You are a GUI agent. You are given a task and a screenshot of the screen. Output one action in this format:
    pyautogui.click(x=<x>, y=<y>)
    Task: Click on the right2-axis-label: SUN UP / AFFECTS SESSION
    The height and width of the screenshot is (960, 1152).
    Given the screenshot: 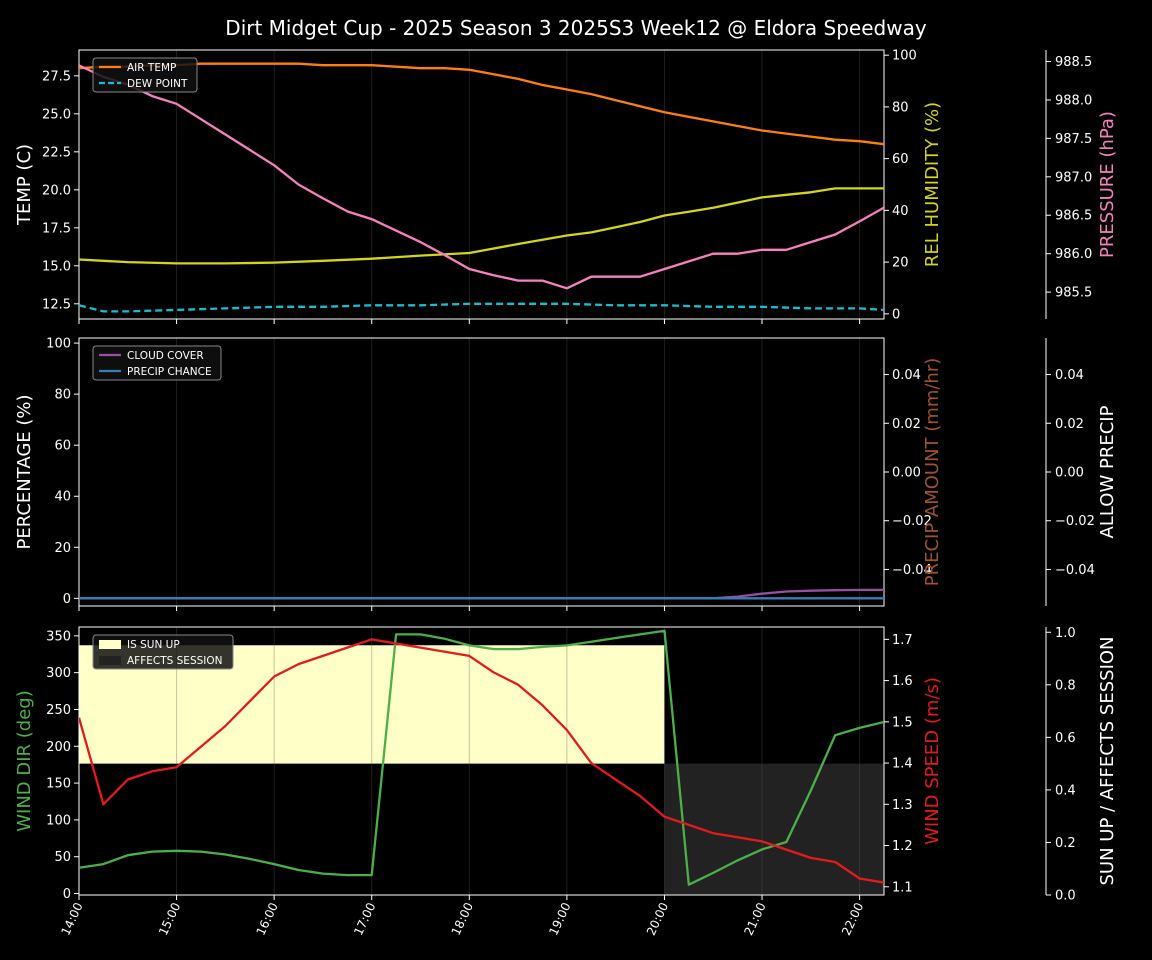 What is the action you would take?
    pyautogui.click(x=1107, y=760)
    